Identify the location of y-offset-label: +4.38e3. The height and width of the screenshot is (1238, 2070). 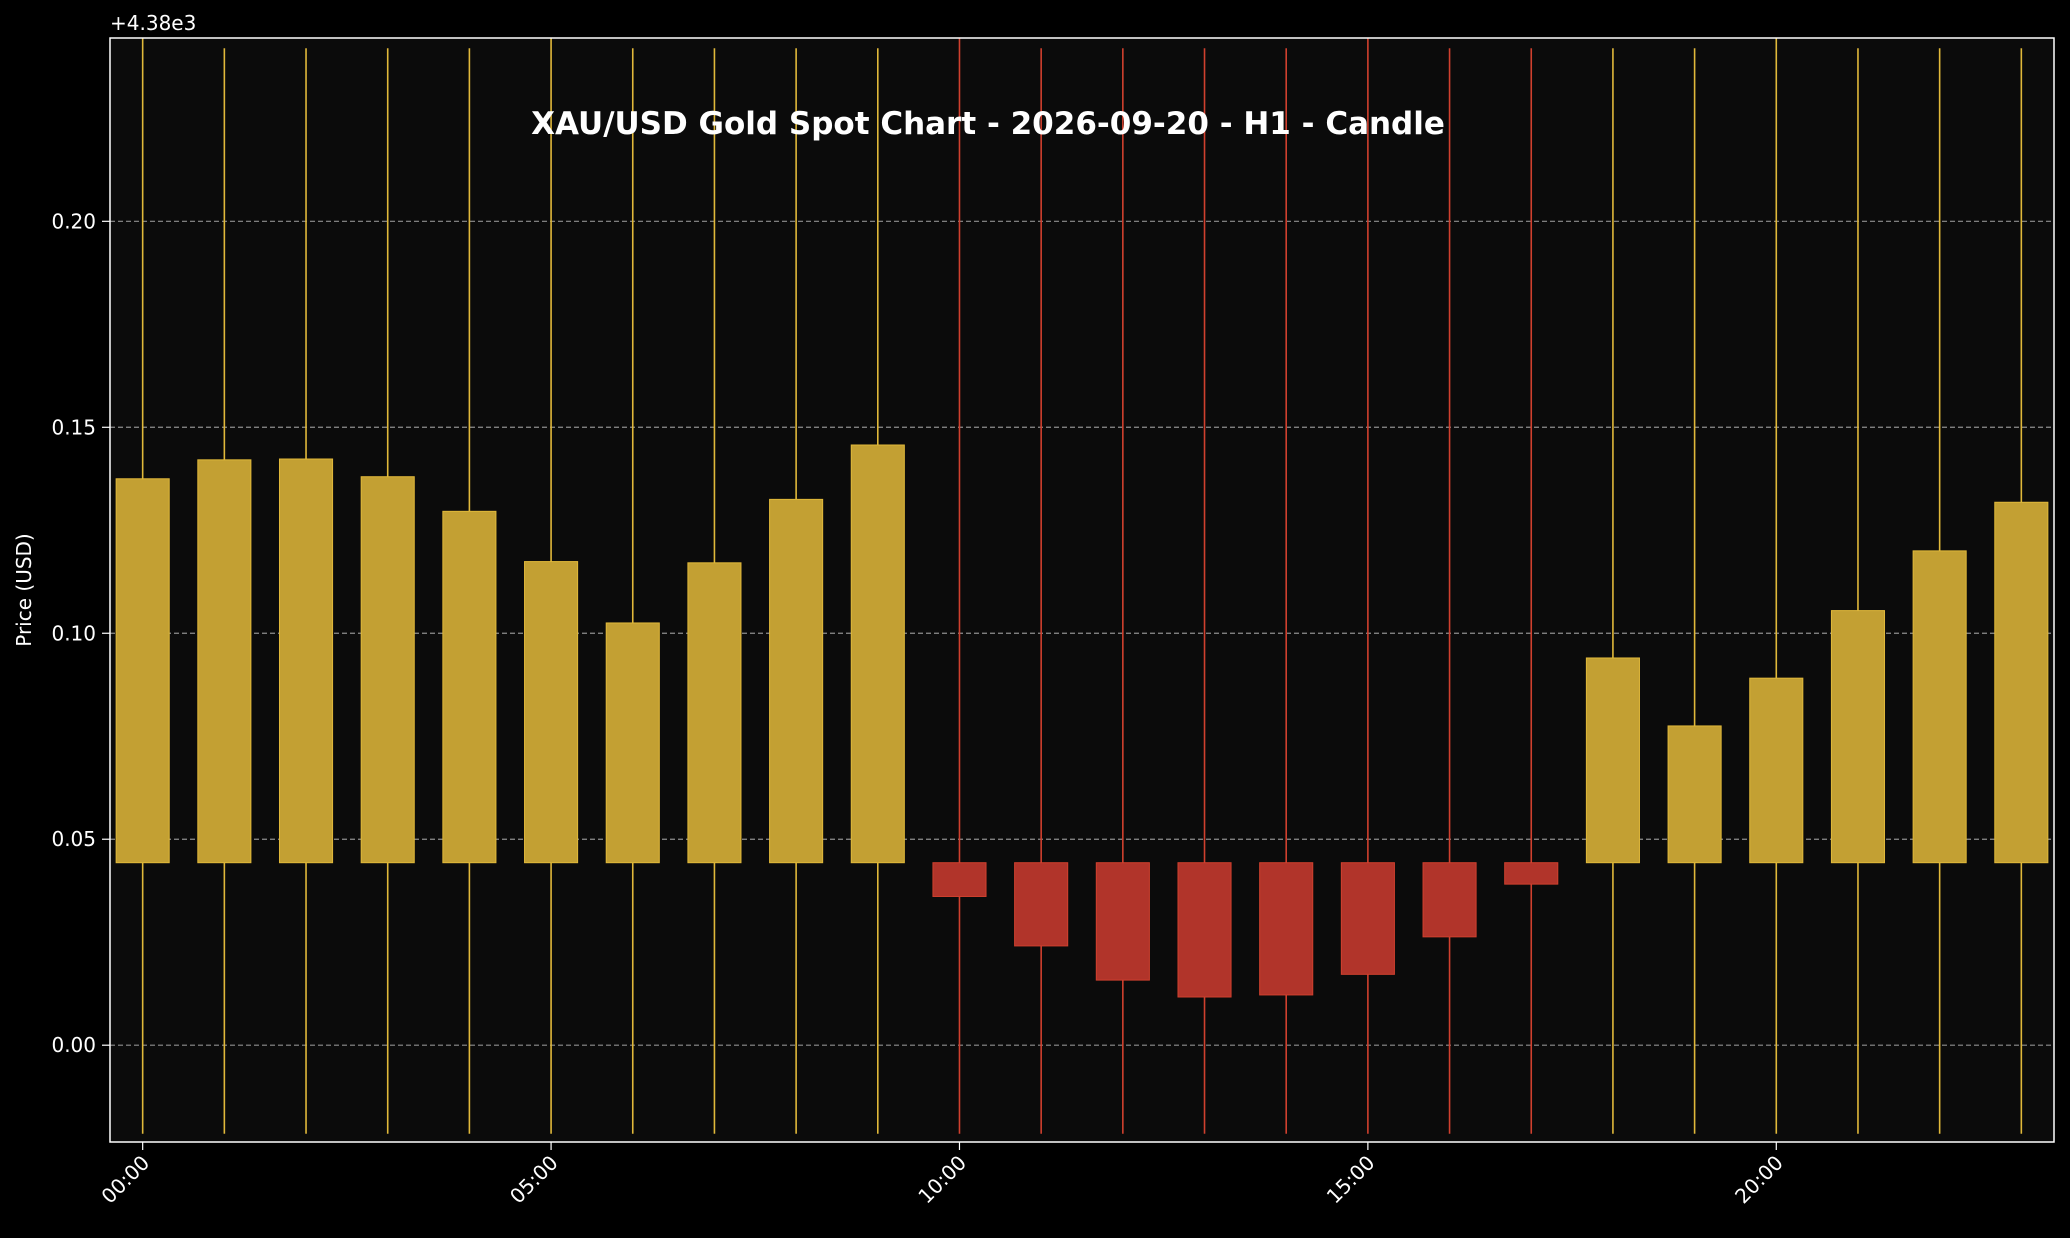
(153, 23).